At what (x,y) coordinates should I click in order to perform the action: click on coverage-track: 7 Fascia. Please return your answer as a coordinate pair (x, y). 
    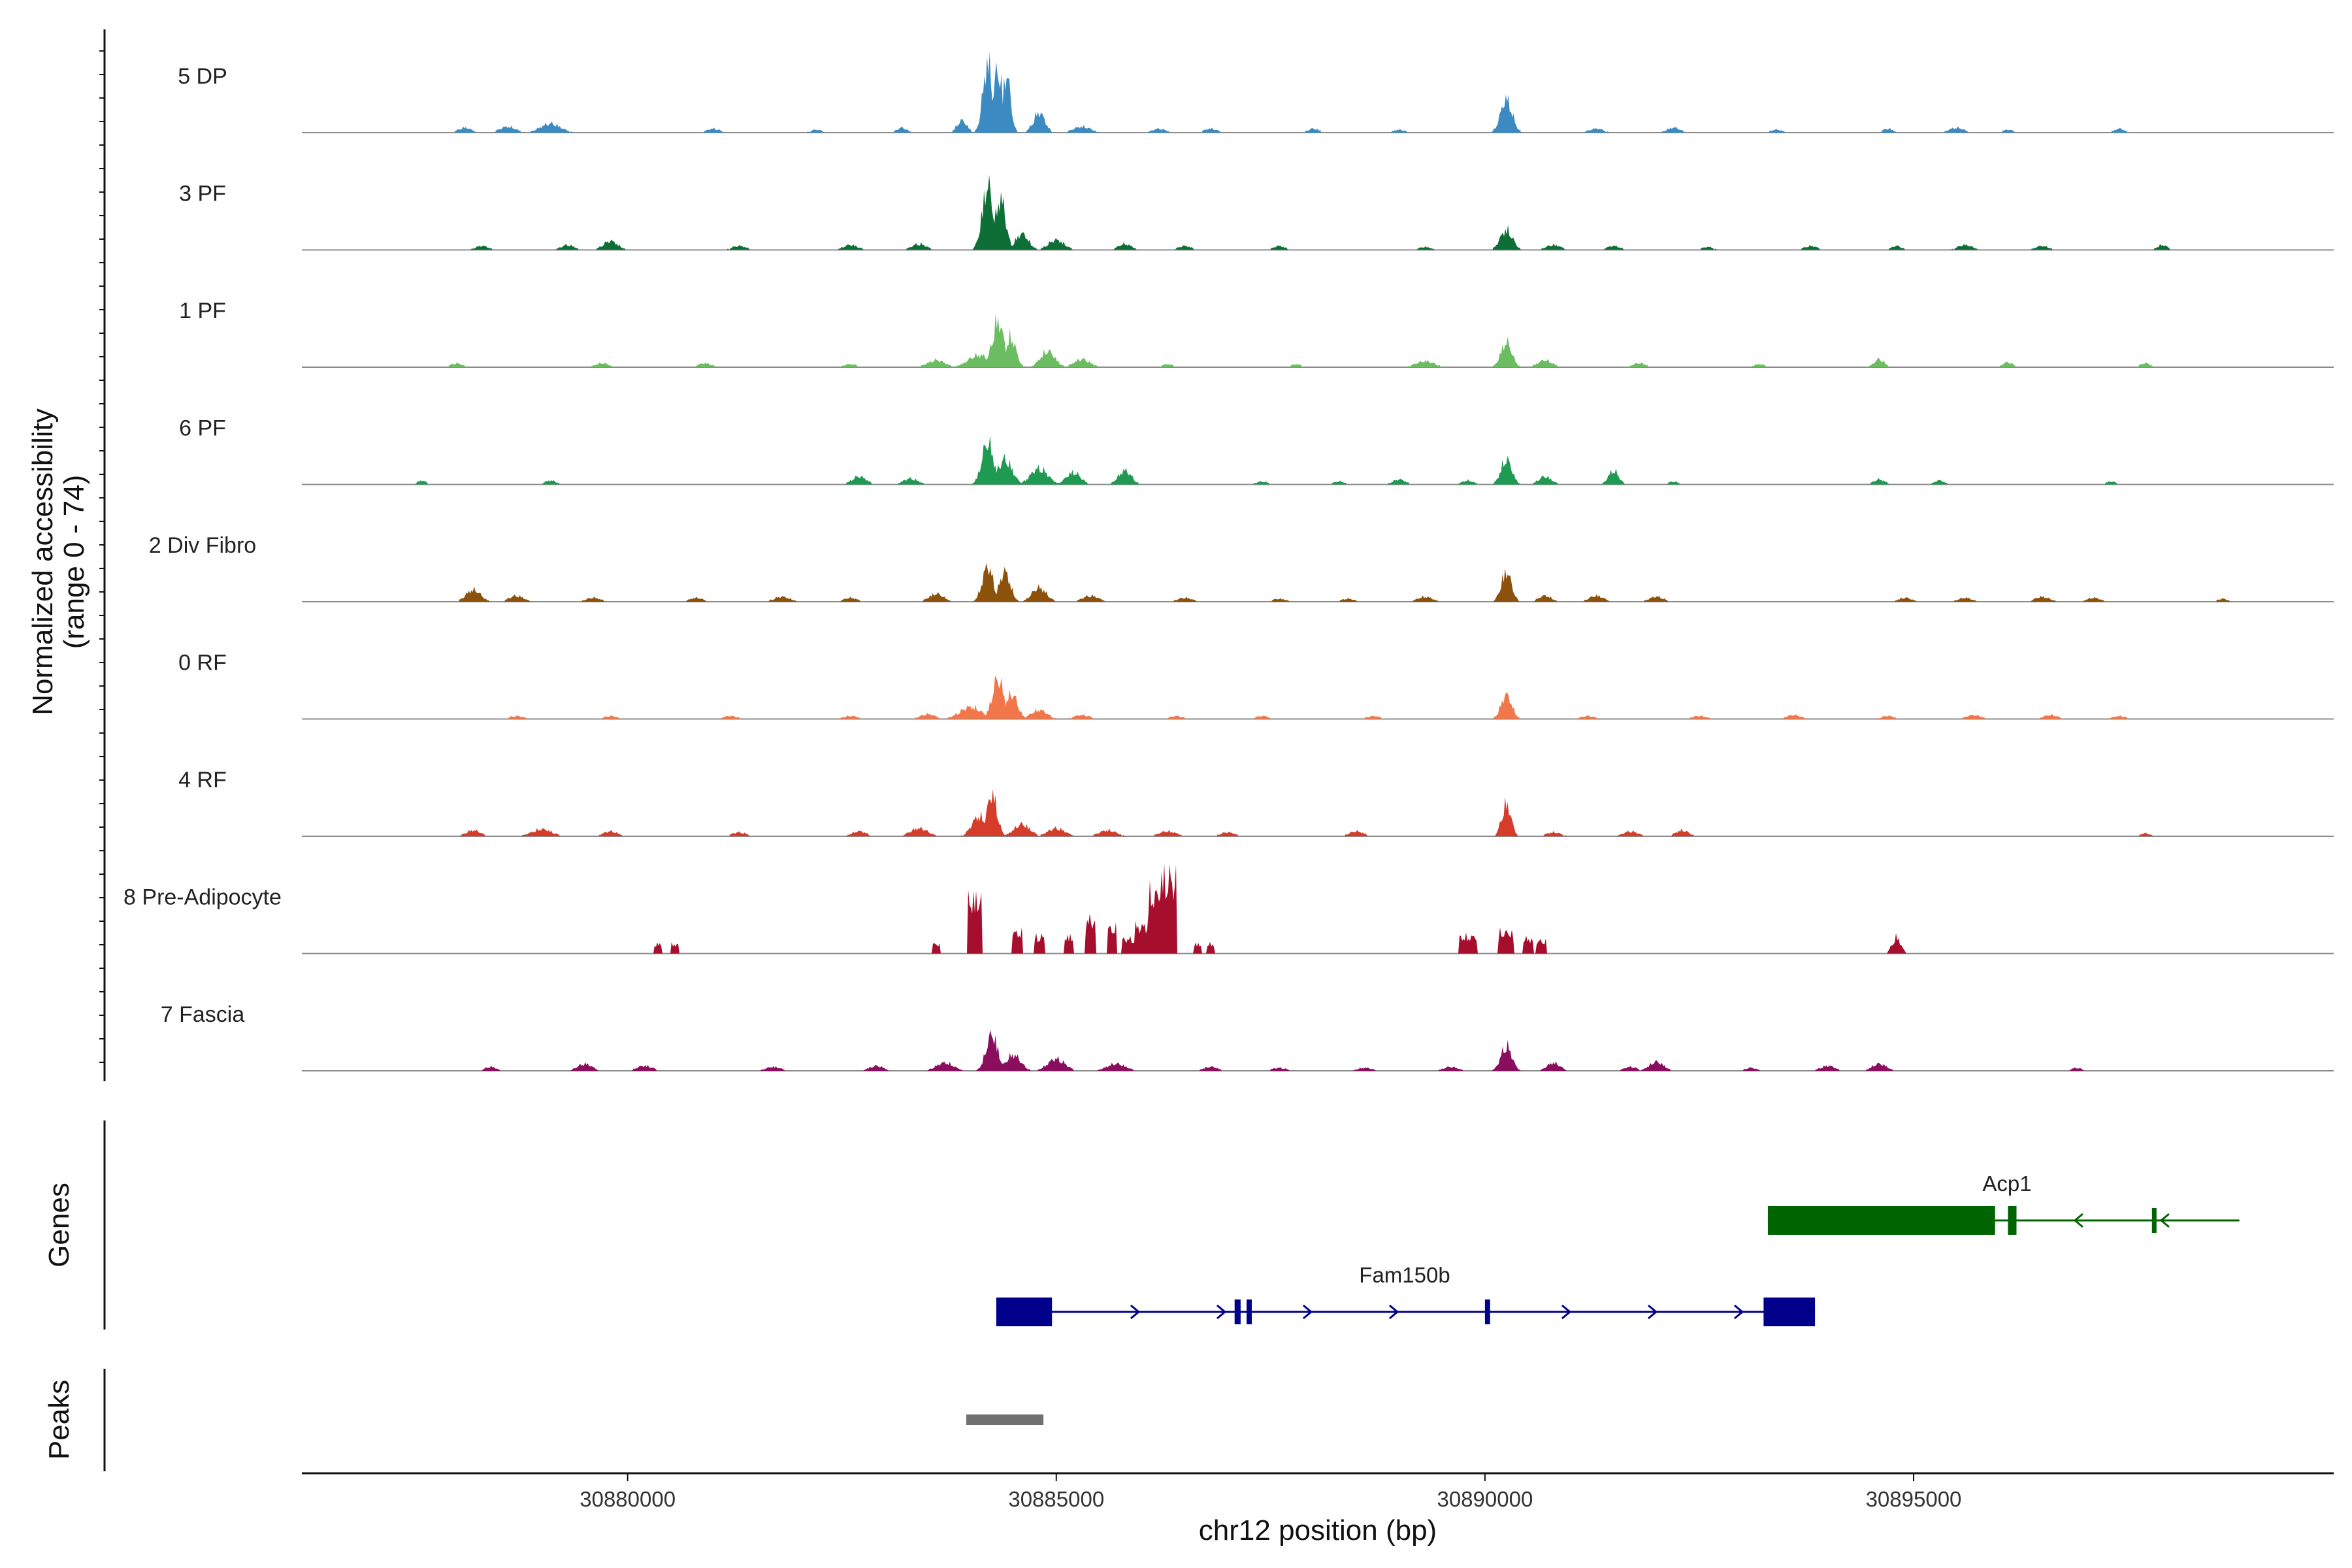
    Looking at the image, I should click on (1247, 1036).